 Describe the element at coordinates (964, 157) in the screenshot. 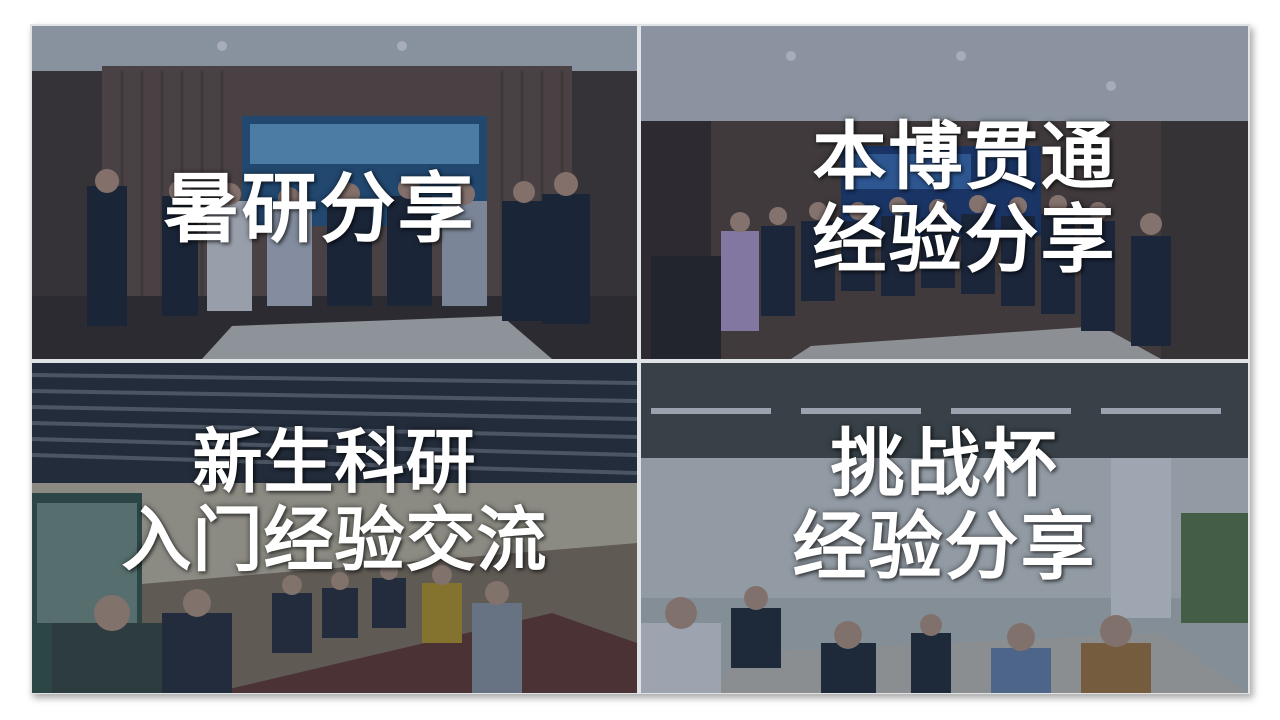

I see `caption-line: 本博贯通` at that location.